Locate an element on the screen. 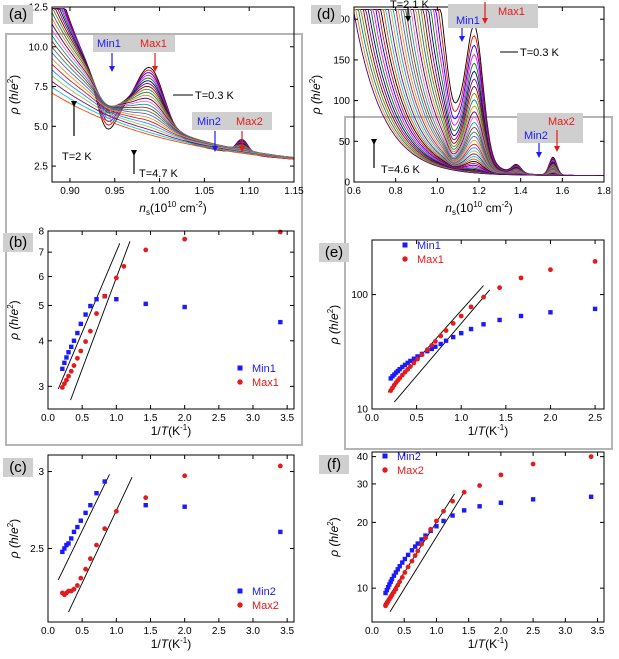 The width and height of the screenshot is (619, 659). x-tick-label: 1.10 is located at coordinates (249, 191).